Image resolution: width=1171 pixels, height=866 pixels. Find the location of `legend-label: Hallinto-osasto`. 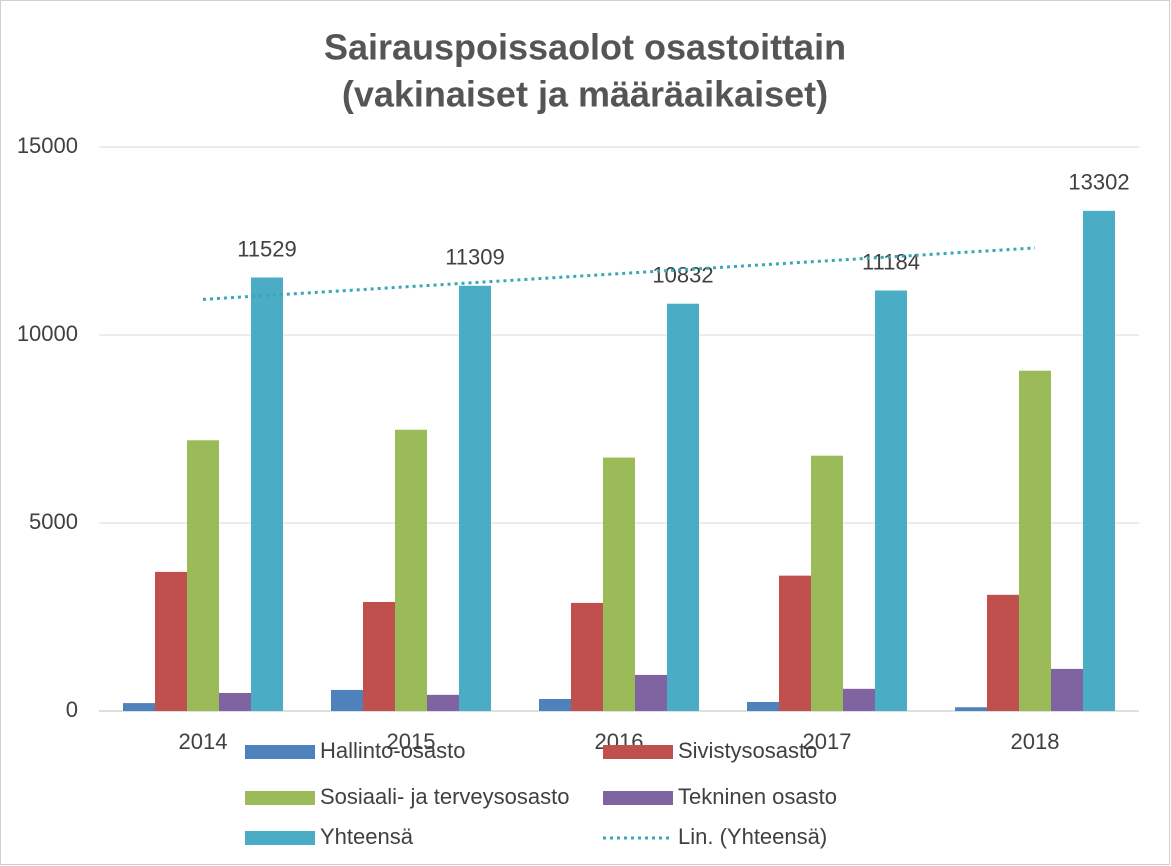

legend-label: Hallinto-osasto is located at coordinates (393, 750).